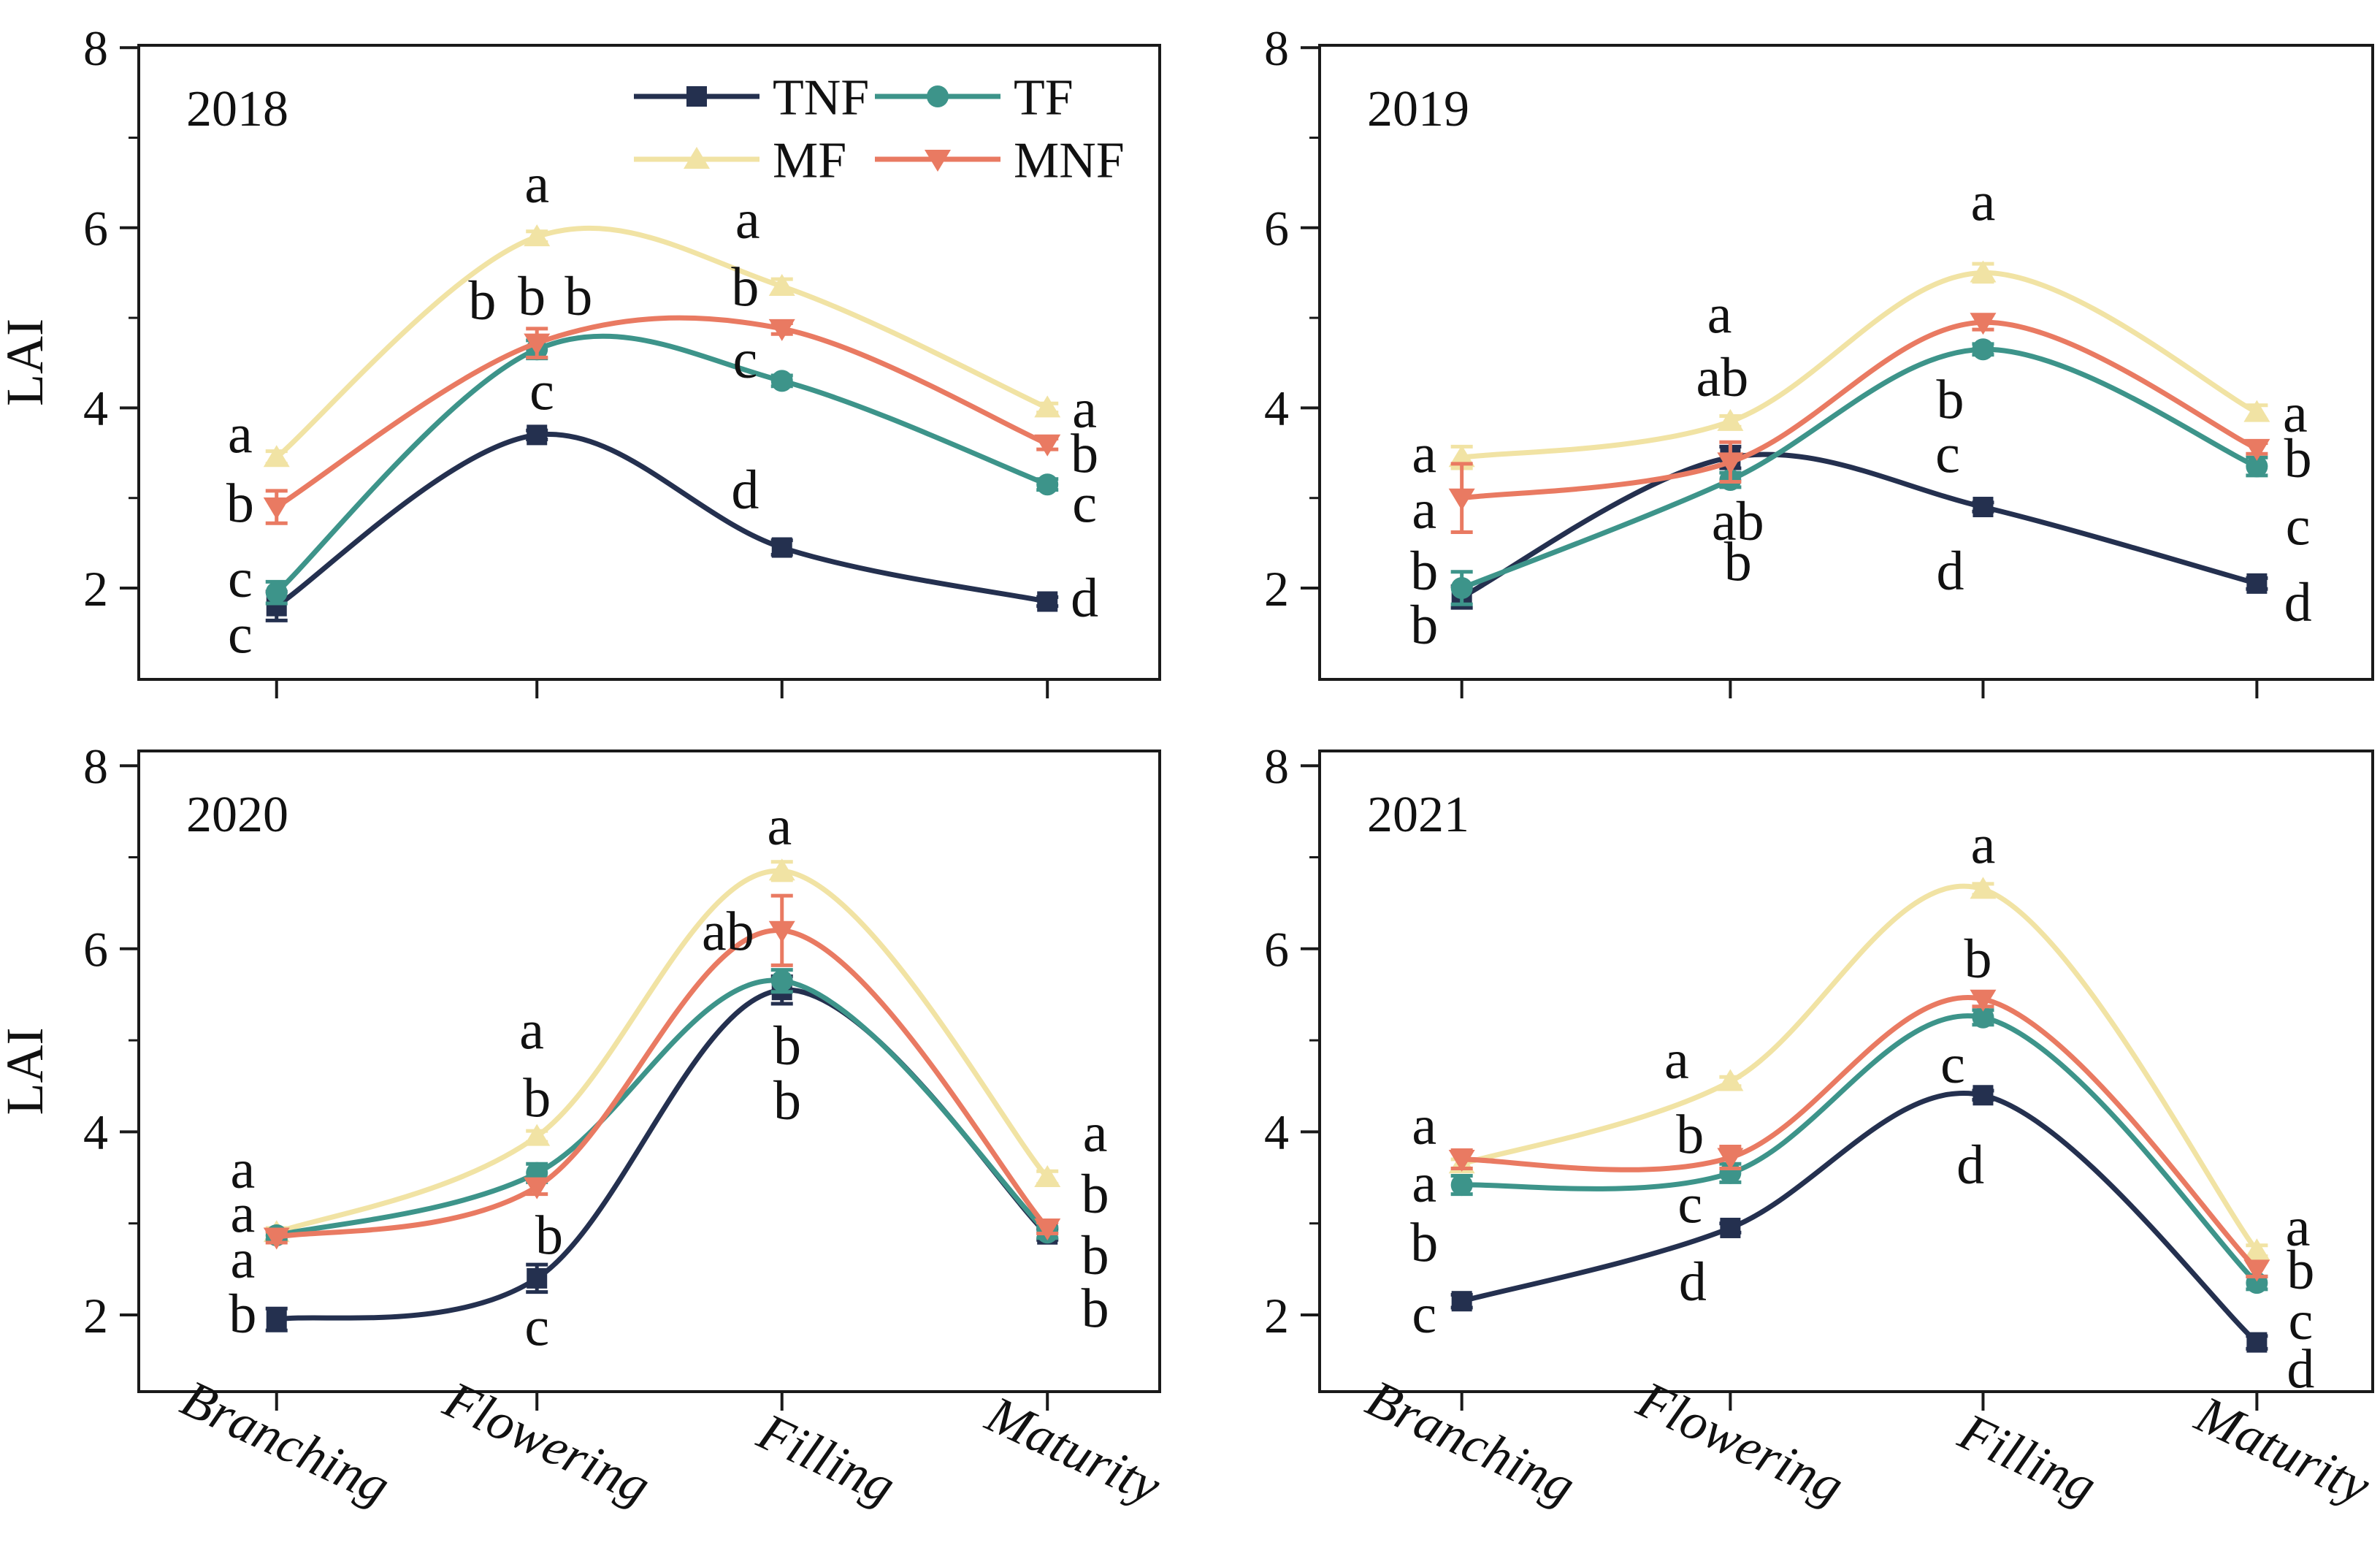 The image size is (2380, 1556). I want to click on panel-year-label: 2021, so click(1418, 815).